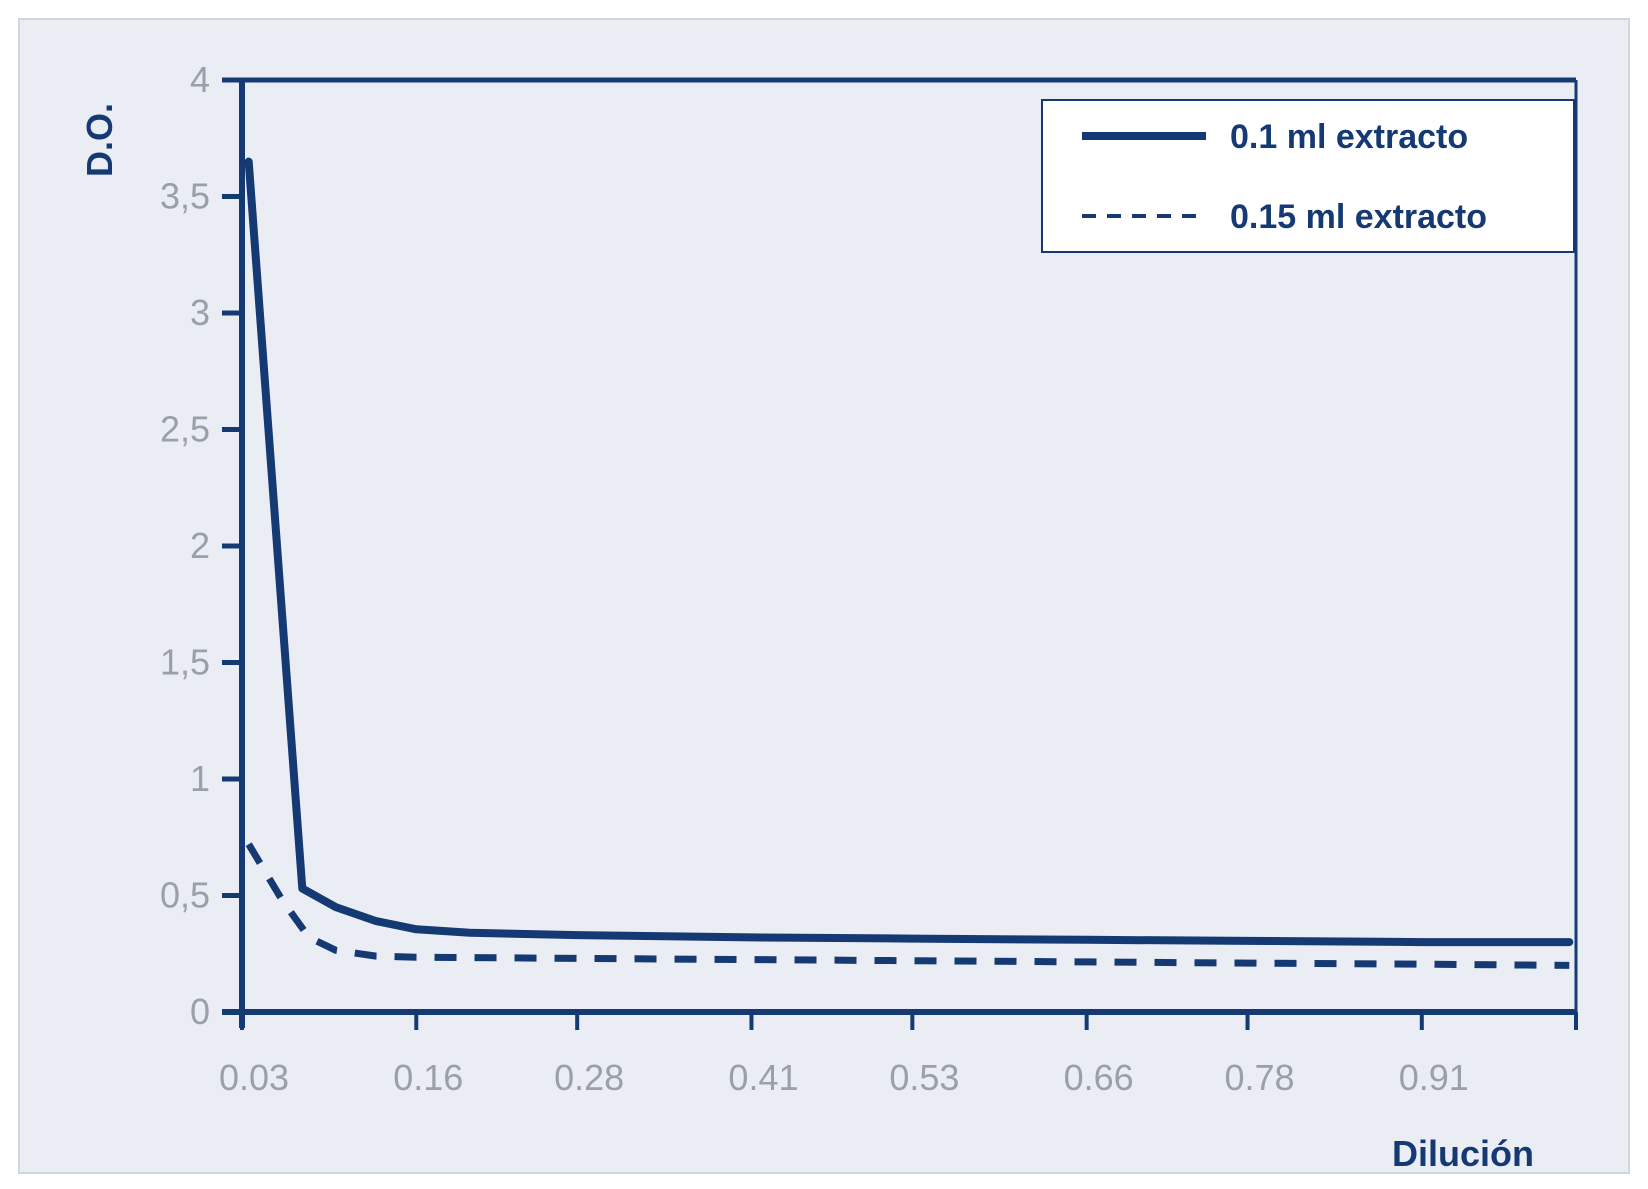 Image resolution: width=1648 pixels, height=1189 pixels. What do you see at coordinates (1349, 137) in the screenshot?
I see `legend-label-0: 0.1 ml extracto` at bounding box center [1349, 137].